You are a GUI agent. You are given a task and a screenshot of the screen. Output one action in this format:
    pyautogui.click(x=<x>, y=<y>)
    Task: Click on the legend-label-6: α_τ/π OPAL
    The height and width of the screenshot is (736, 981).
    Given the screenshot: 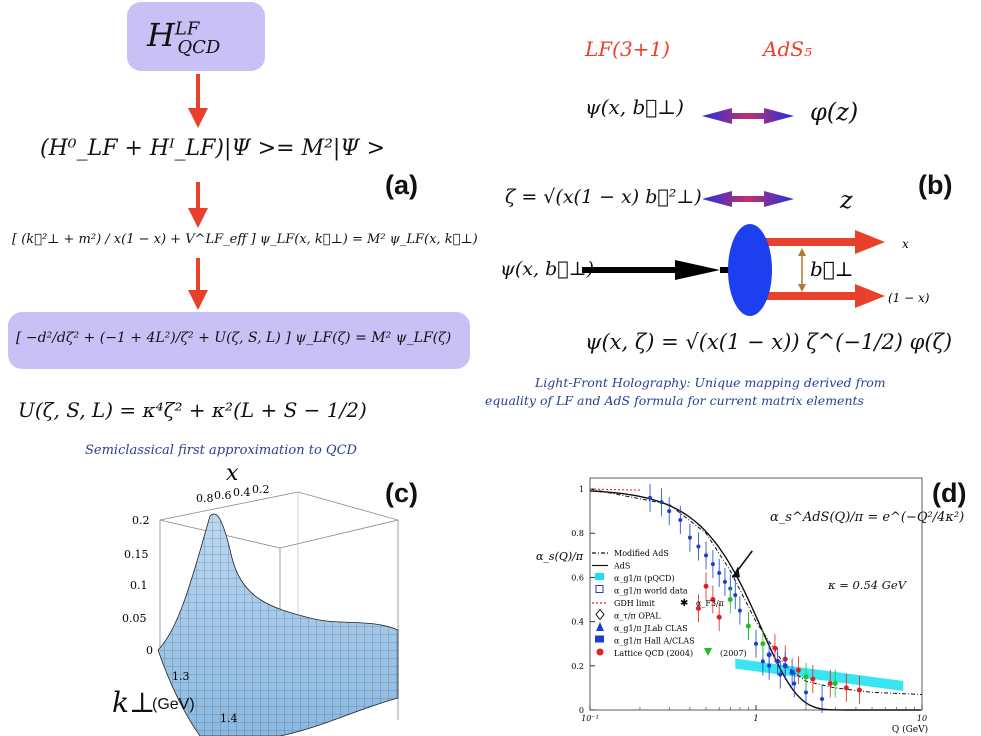 What is the action you would take?
    pyautogui.click(x=637, y=616)
    